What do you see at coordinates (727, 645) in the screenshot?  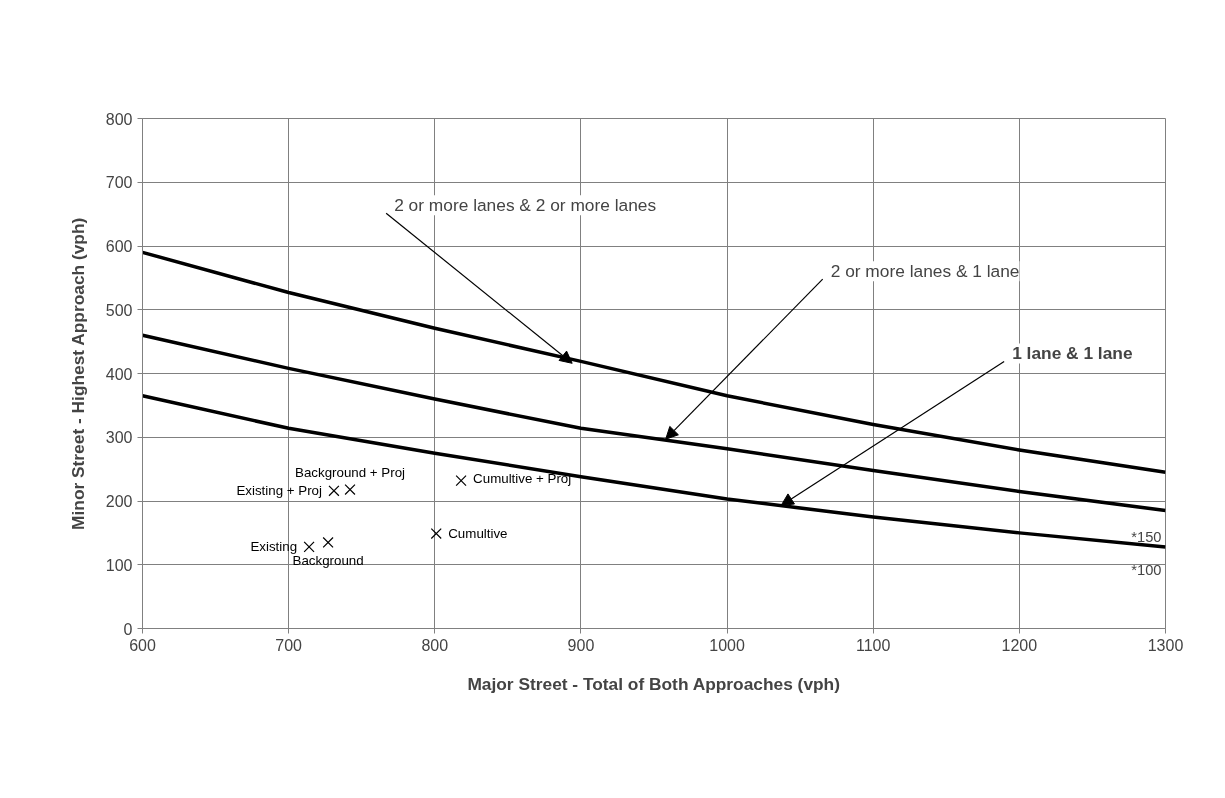 I see `x-tick-label: 1000` at bounding box center [727, 645].